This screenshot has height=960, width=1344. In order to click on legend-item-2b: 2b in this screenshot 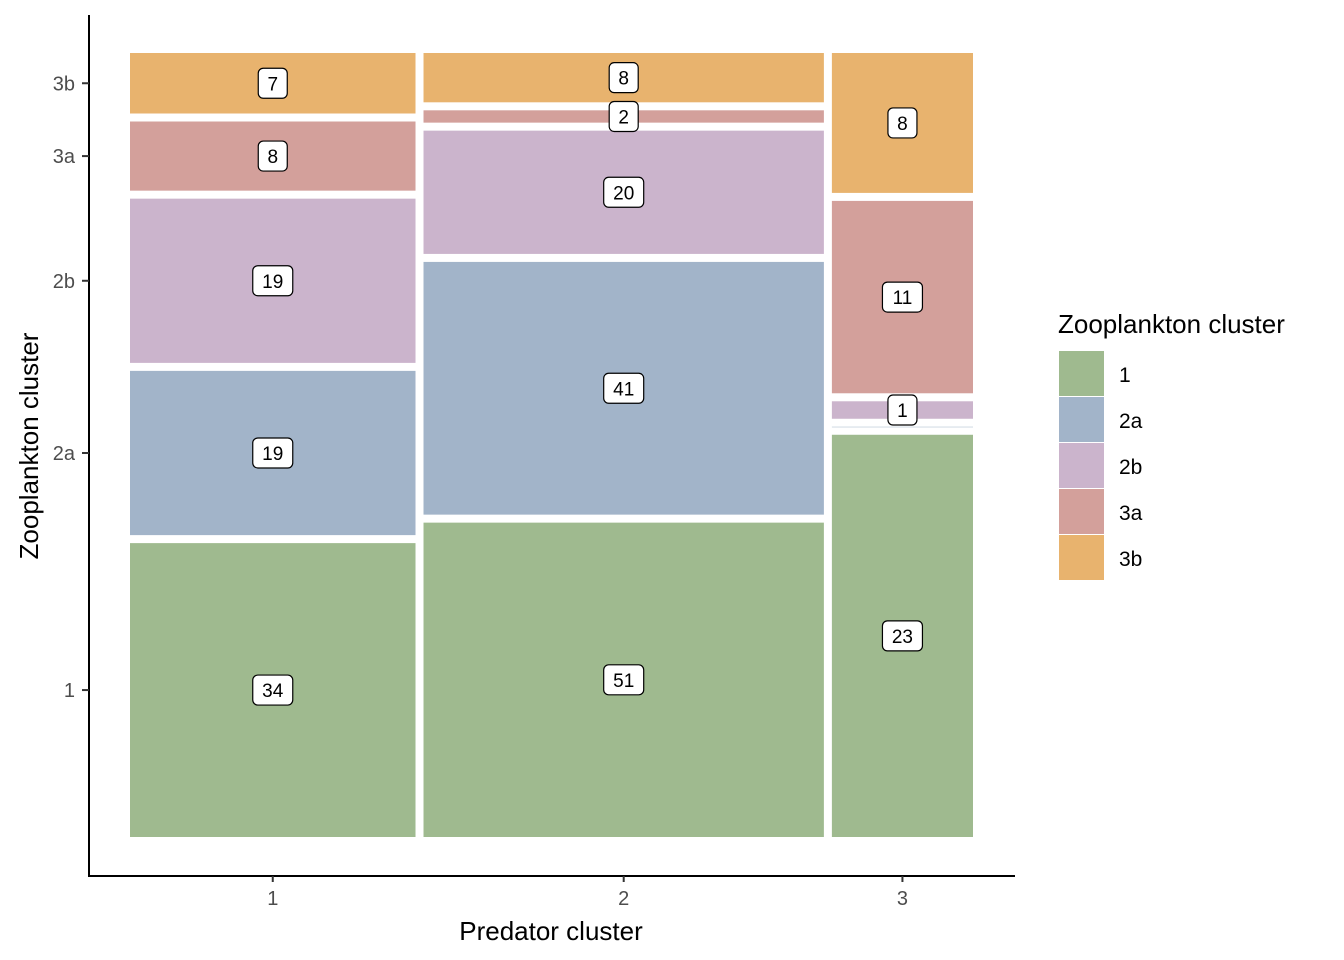, I will do `click(1100, 465)`.